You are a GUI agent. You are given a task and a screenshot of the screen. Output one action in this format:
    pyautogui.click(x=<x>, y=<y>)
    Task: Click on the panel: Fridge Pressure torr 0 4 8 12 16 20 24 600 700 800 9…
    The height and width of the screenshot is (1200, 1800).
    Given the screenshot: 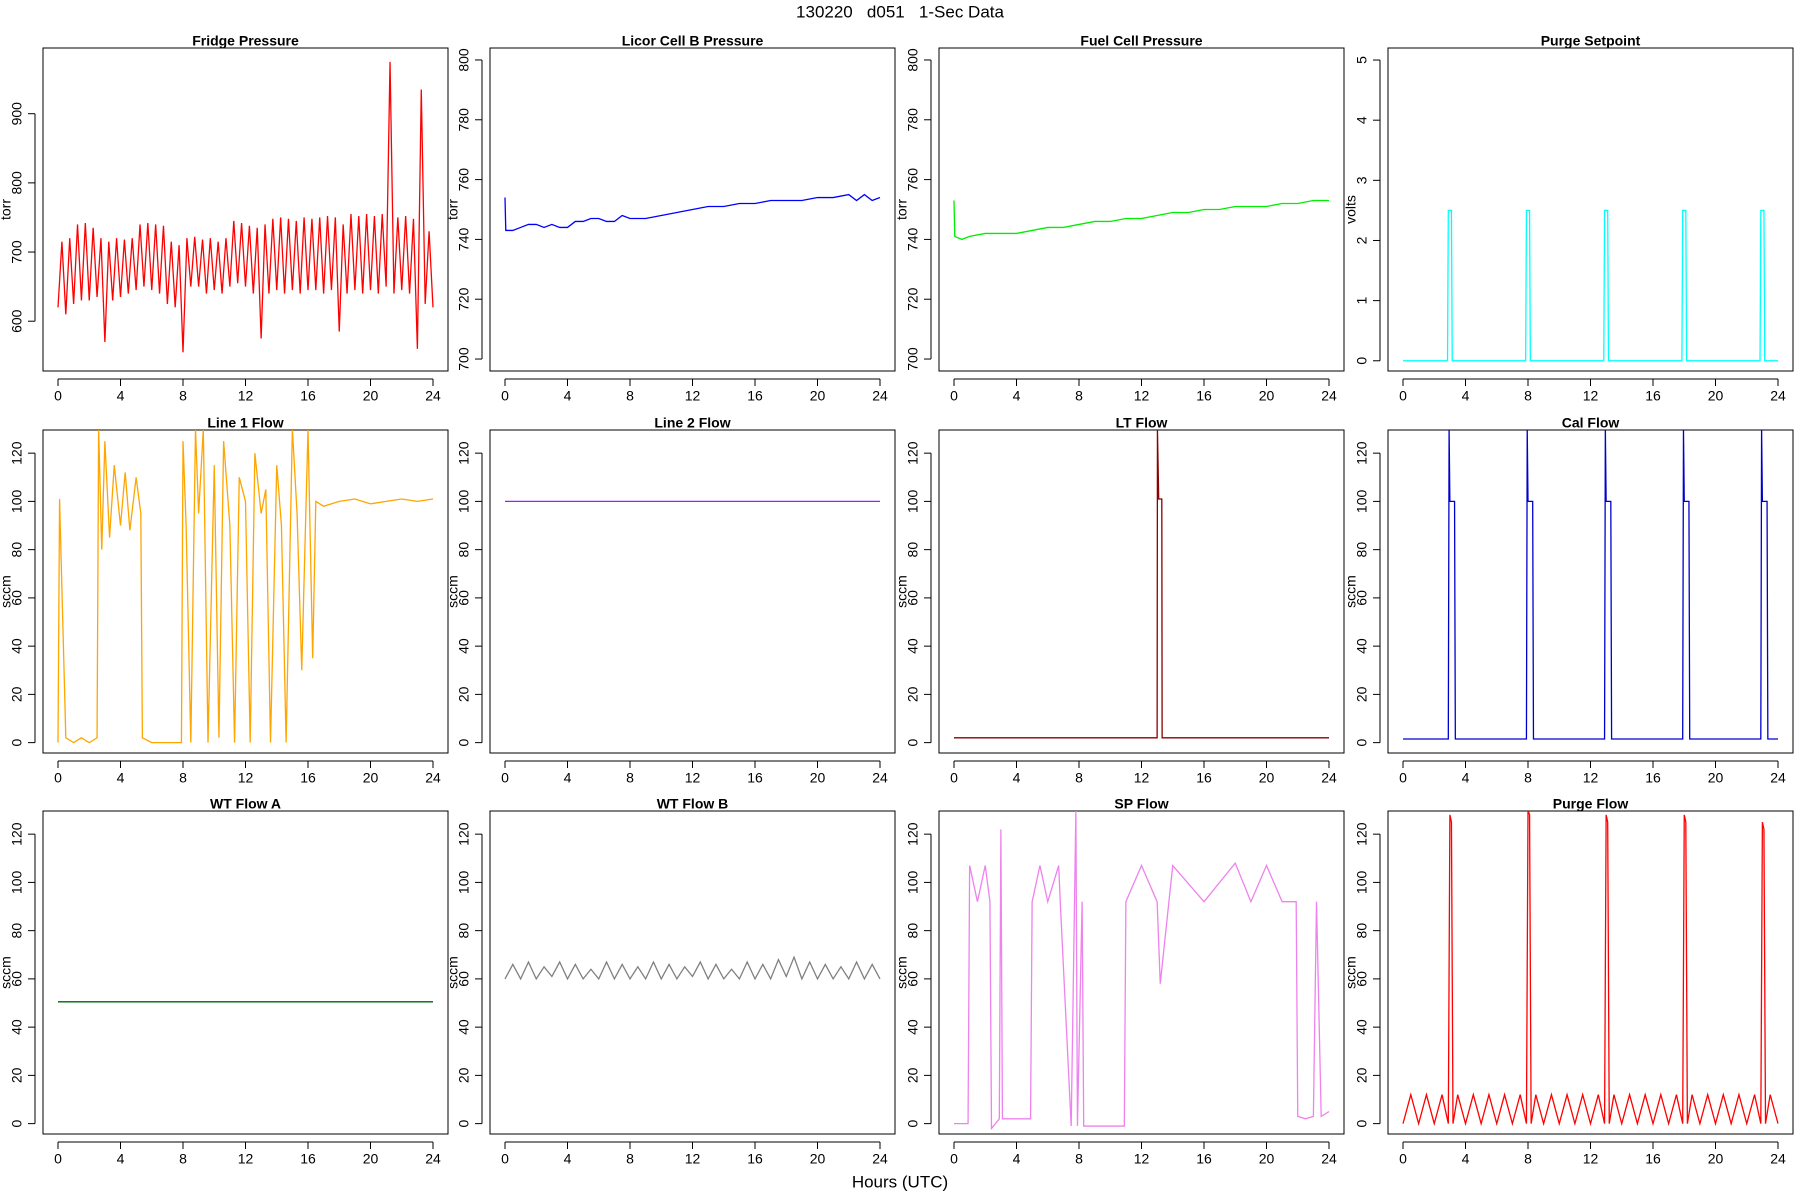 What is the action you would take?
    pyautogui.click(x=224, y=218)
    